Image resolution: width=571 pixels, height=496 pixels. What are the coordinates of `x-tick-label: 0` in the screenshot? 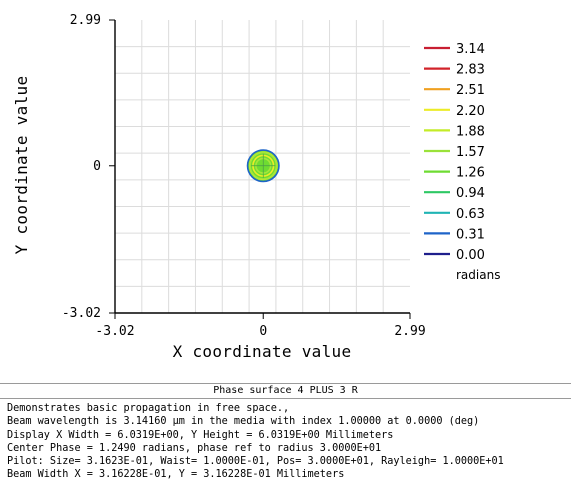 It's located at (263, 331).